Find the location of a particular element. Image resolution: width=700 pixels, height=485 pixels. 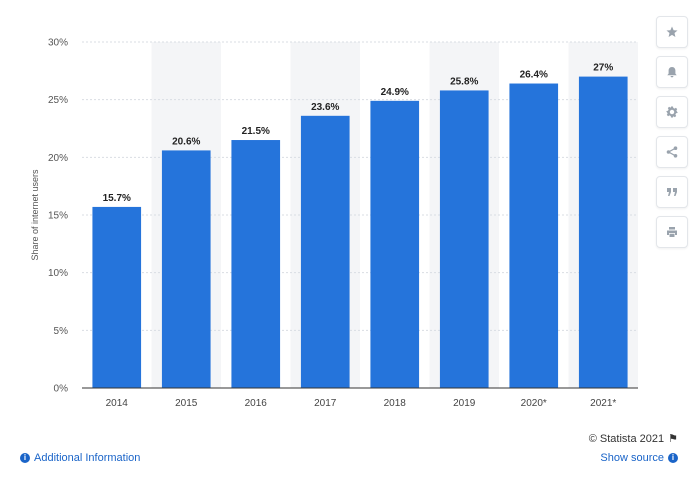

data-label: 25.8% is located at coordinates (464, 81).